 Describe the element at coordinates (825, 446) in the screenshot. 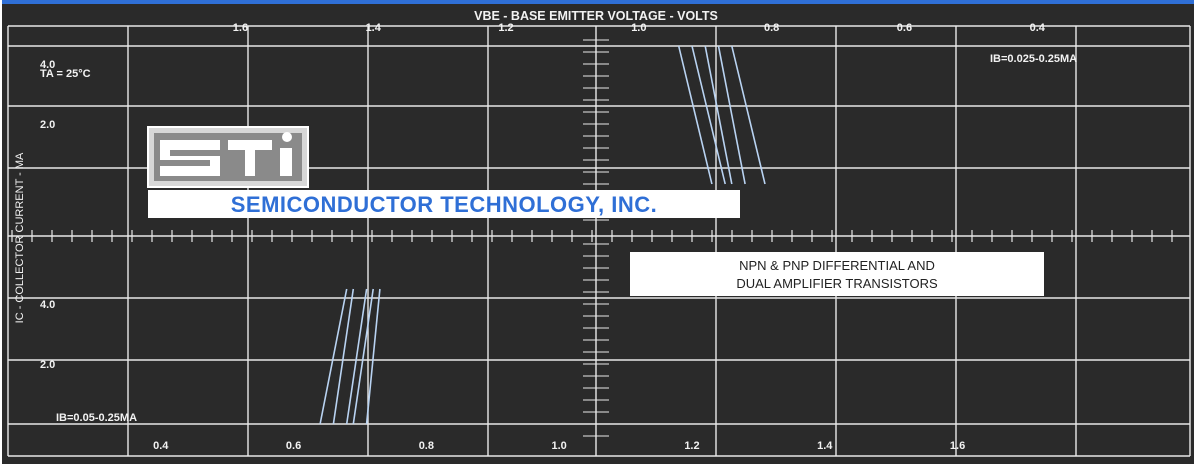

I see `bottom-tick-label: 1.4` at that location.